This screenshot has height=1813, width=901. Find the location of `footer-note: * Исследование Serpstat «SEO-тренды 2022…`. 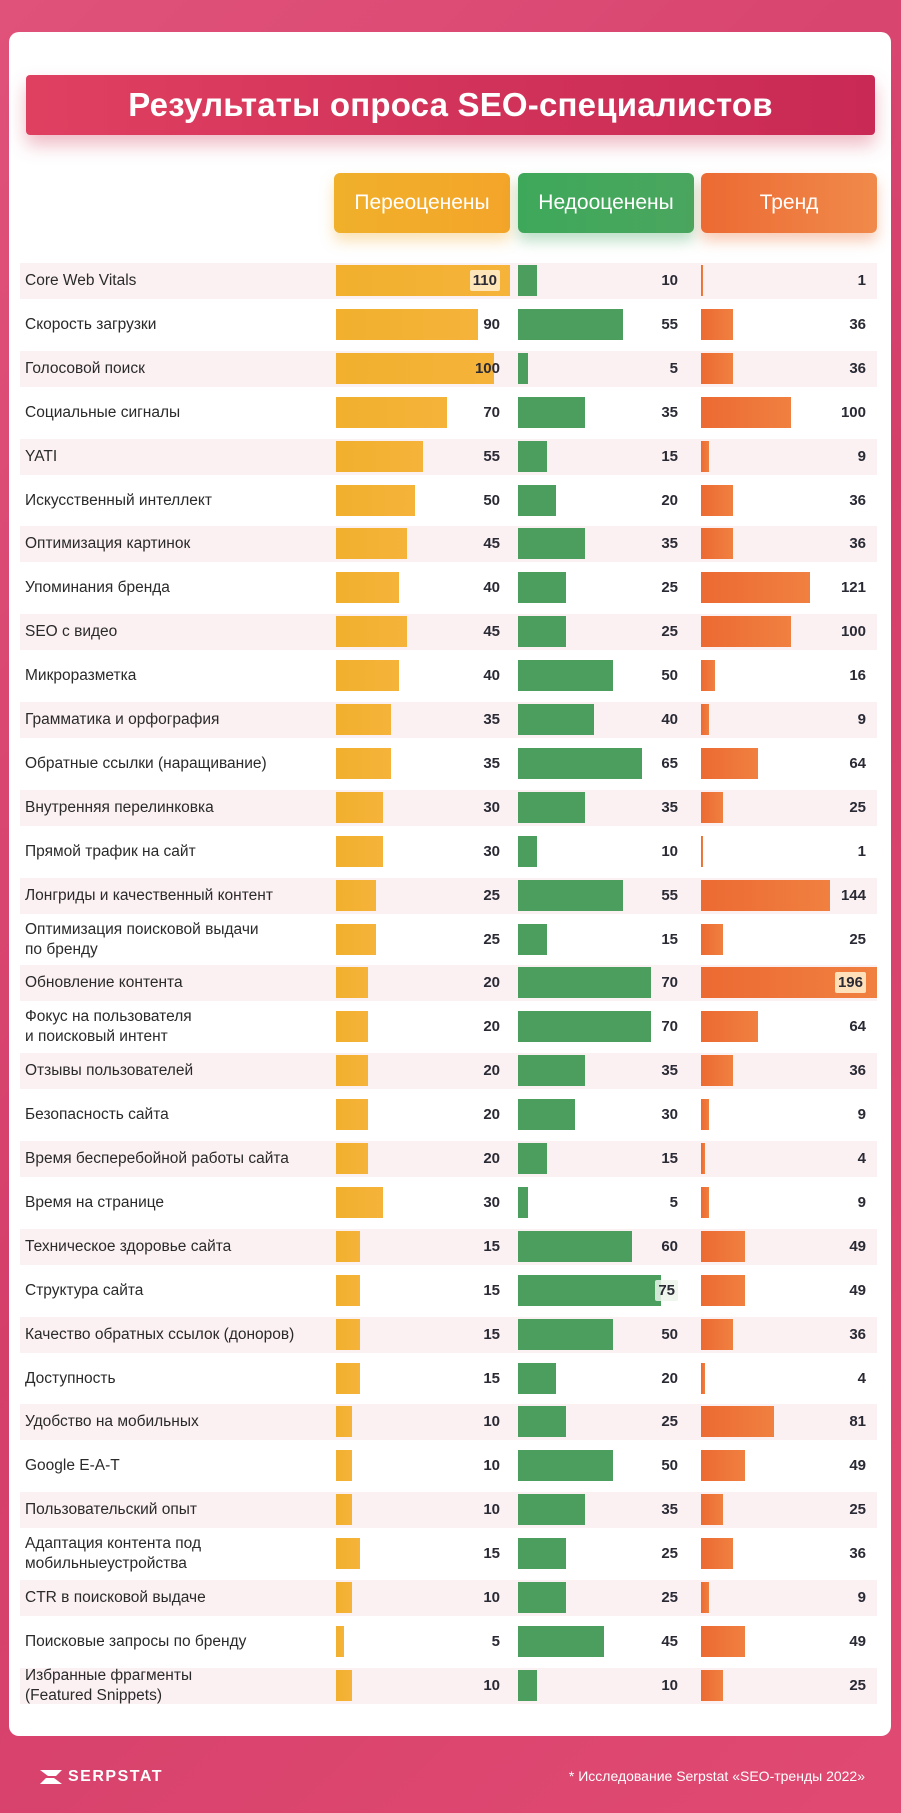

footer-note: * Исследование Serpstat «SEO-тренды 2022… is located at coordinates (716, 1776).